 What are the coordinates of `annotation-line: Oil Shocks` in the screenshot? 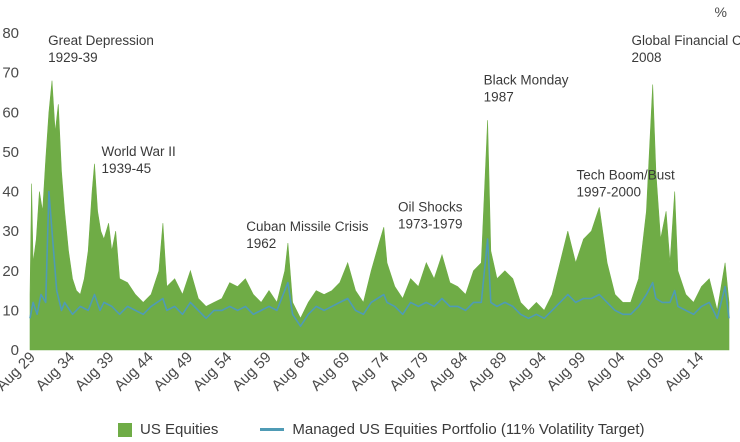 It's located at (430, 206).